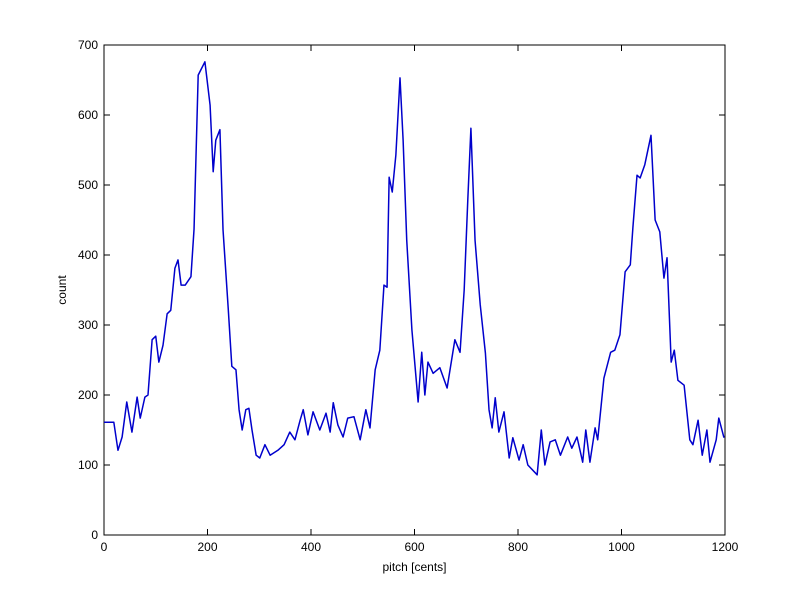  I want to click on x-tick-label: 0, so click(104, 547).